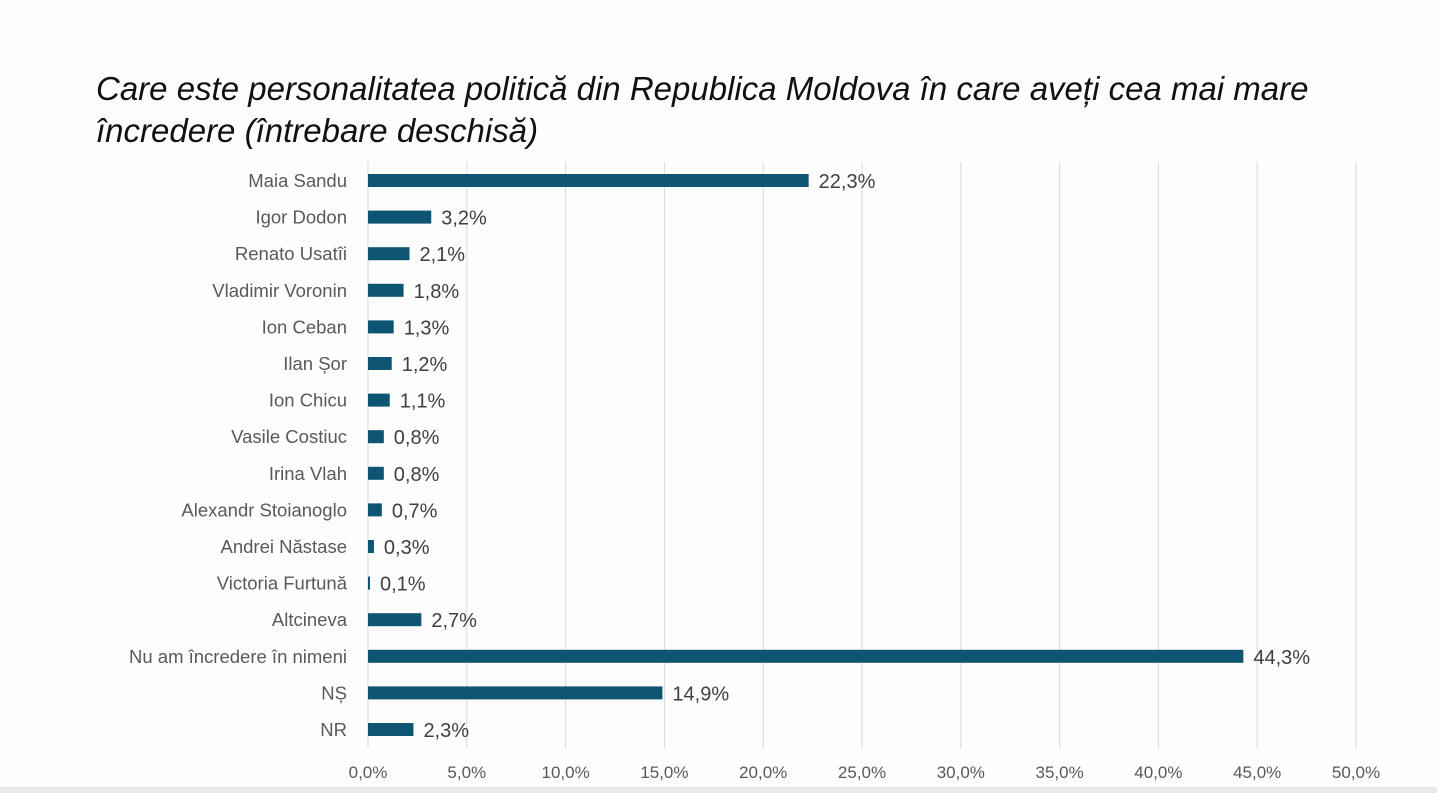 The image size is (1437, 793). What do you see at coordinates (1158, 772) in the screenshot?
I see `x-tick-label: 40,0%` at bounding box center [1158, 772].